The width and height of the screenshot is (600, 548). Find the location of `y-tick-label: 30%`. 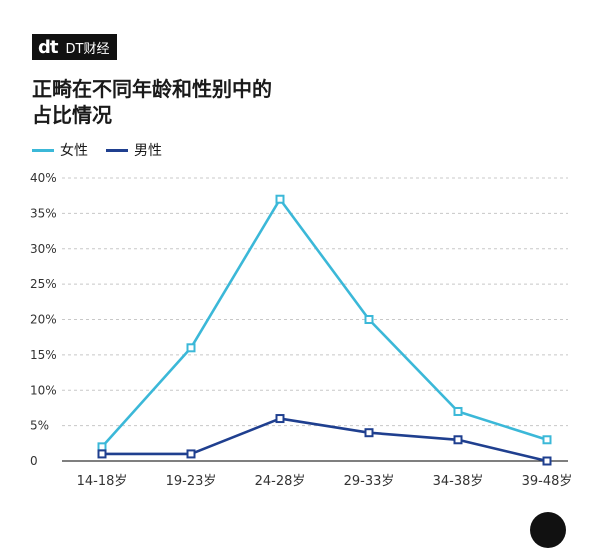

y-tick-label: 30% is located at coordinates (43, 249).